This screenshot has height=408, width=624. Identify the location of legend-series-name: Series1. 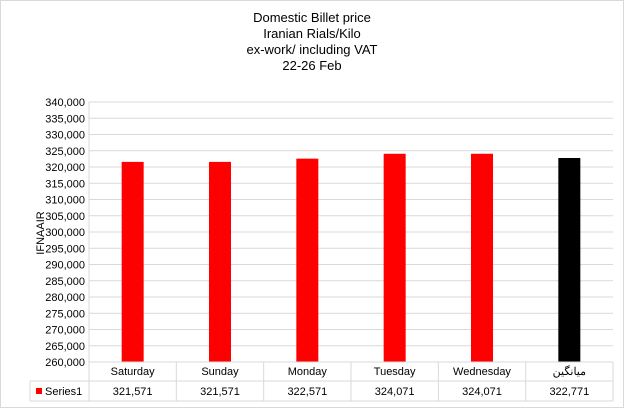
(63, 392).